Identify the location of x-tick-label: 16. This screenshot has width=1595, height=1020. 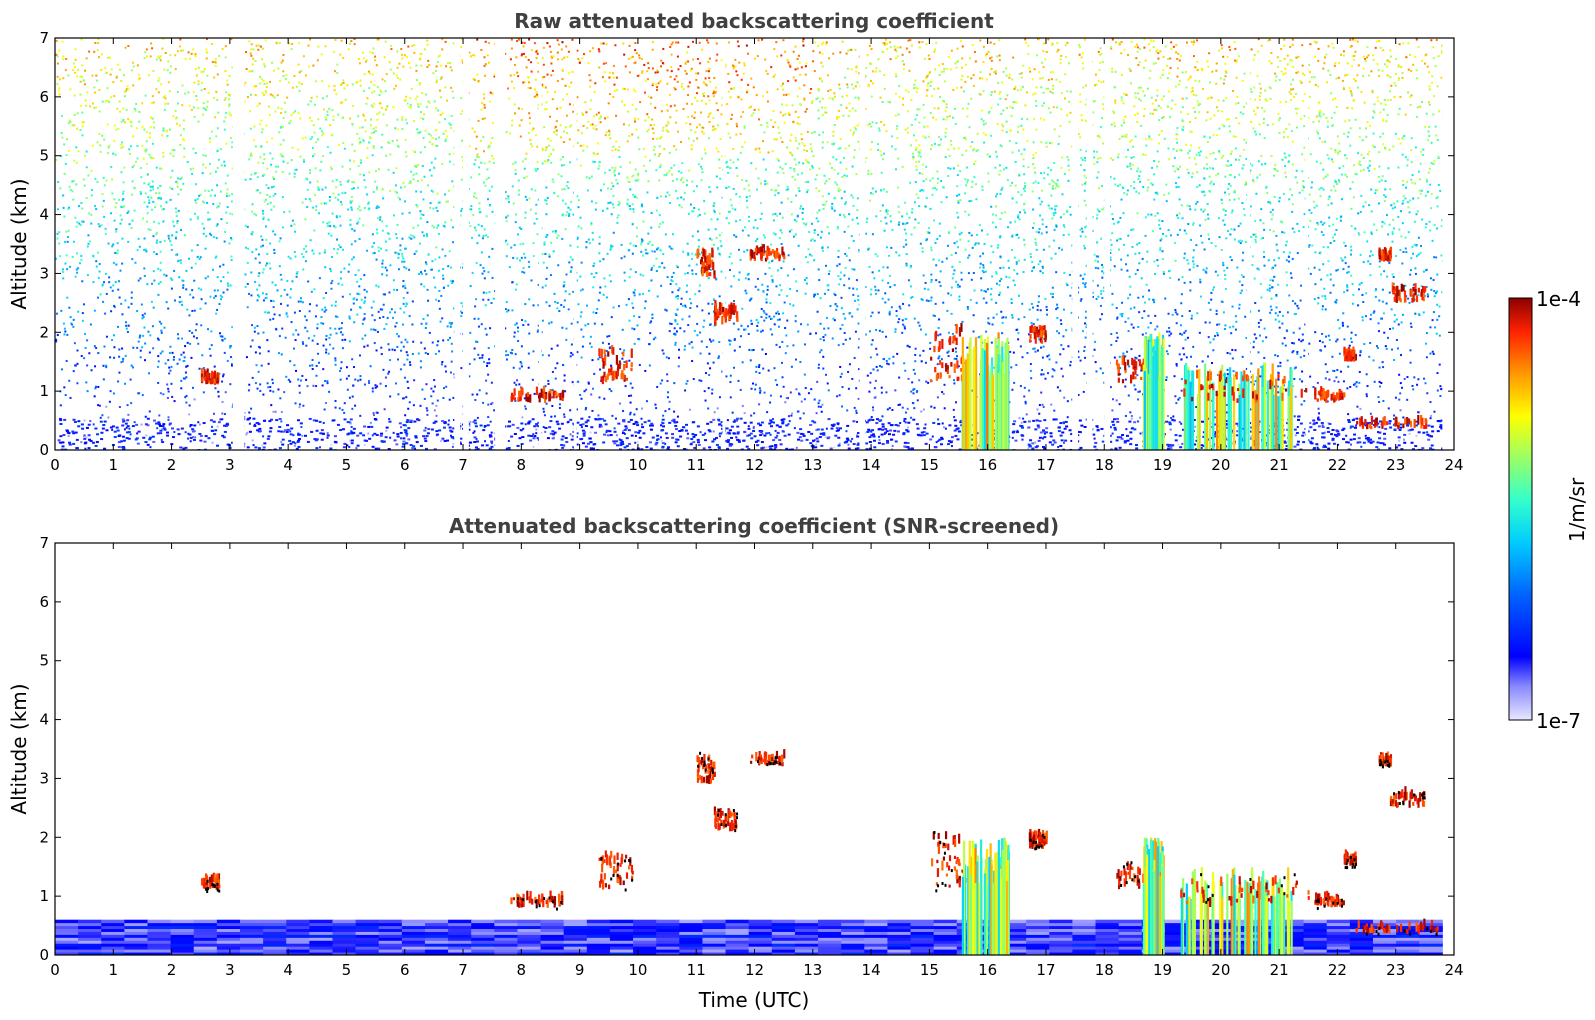
(987, 970).